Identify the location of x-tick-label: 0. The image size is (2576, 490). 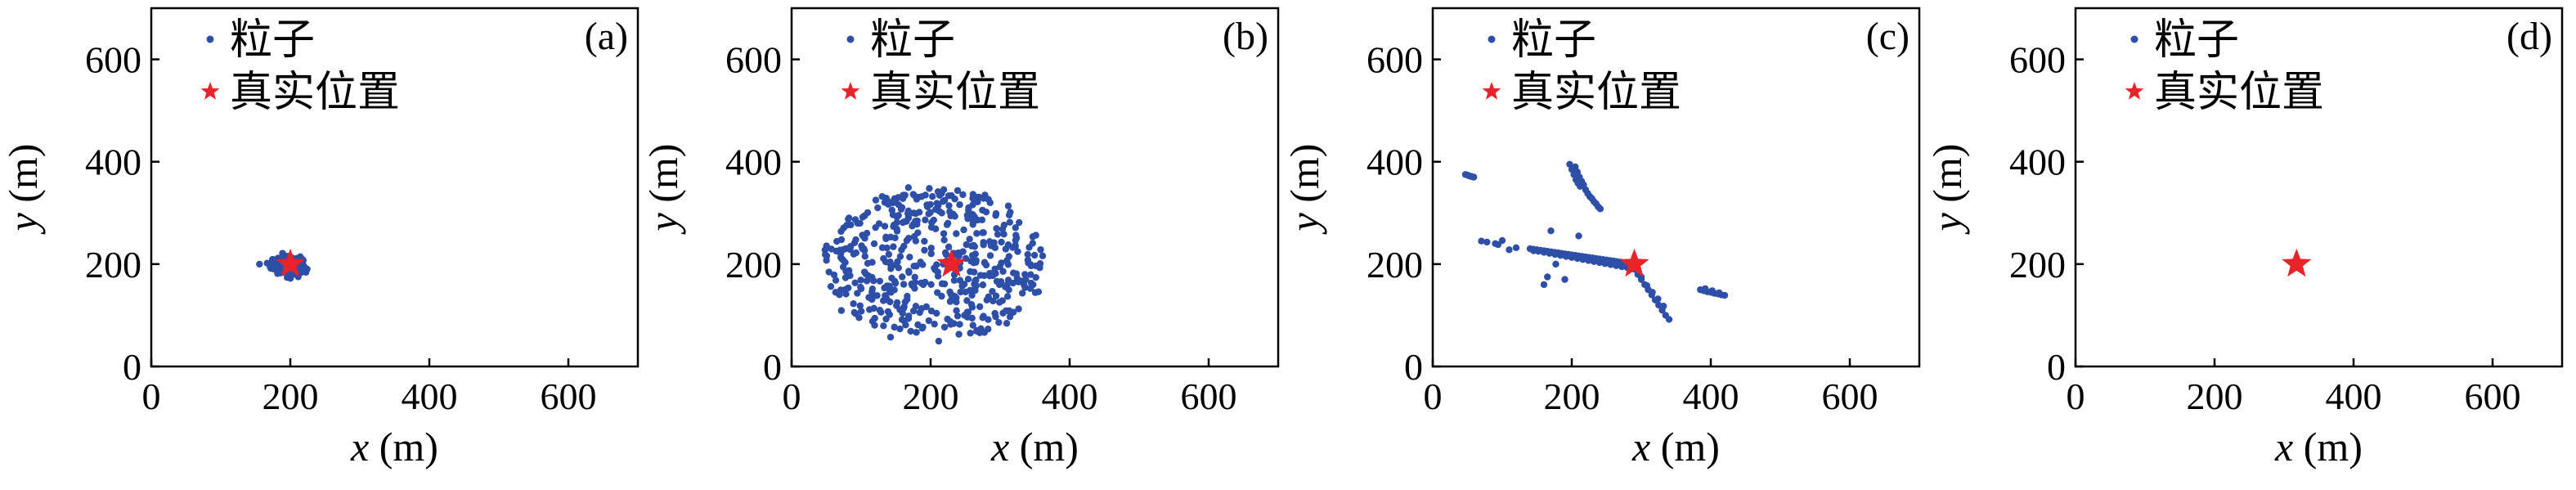
(1434, 396).